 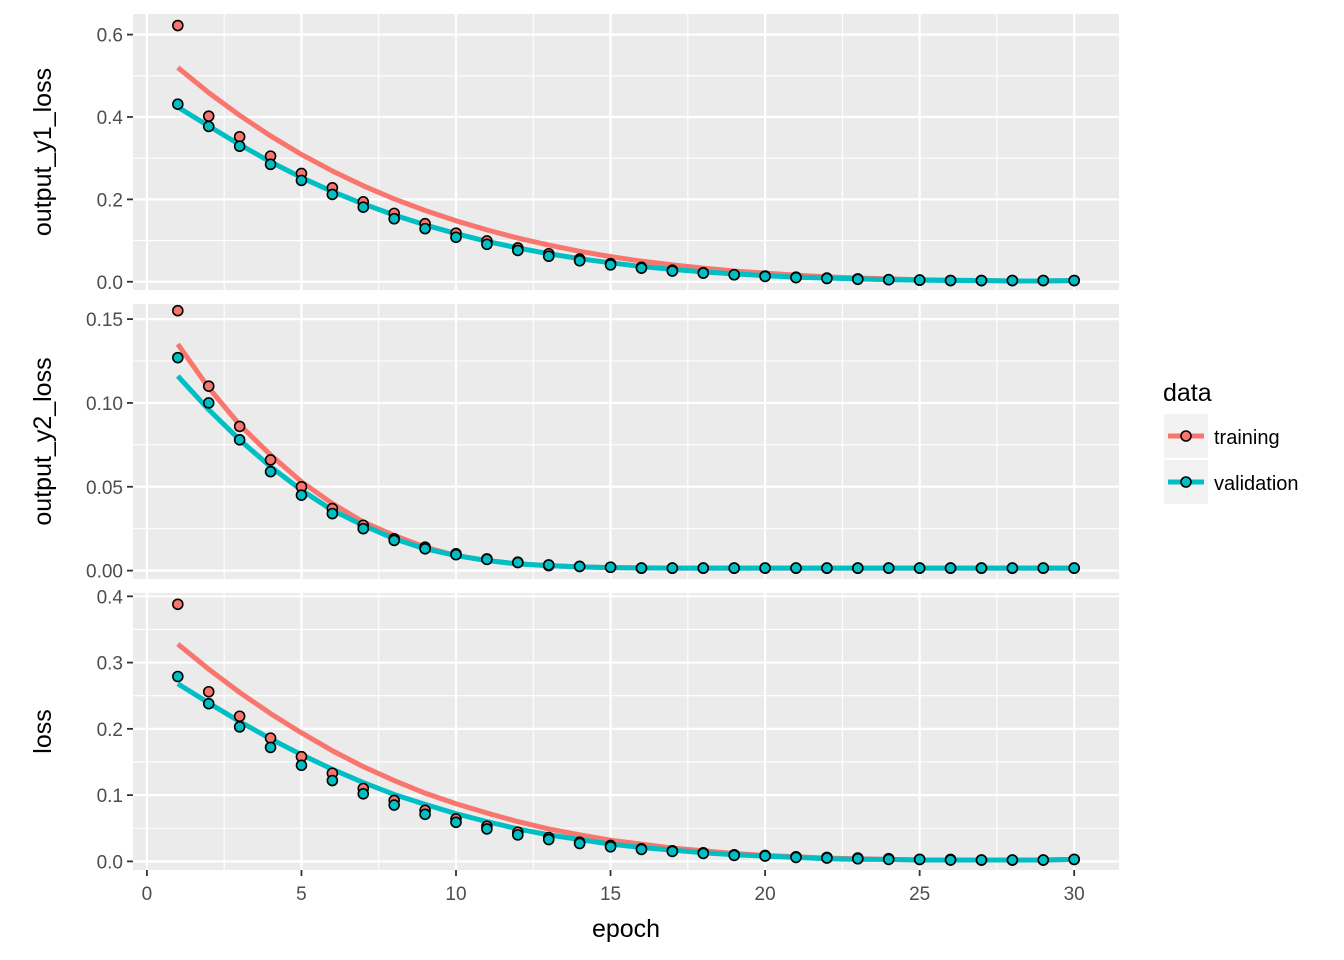 I want to click on legend-item-training: training, so click(x=1222, y=436).